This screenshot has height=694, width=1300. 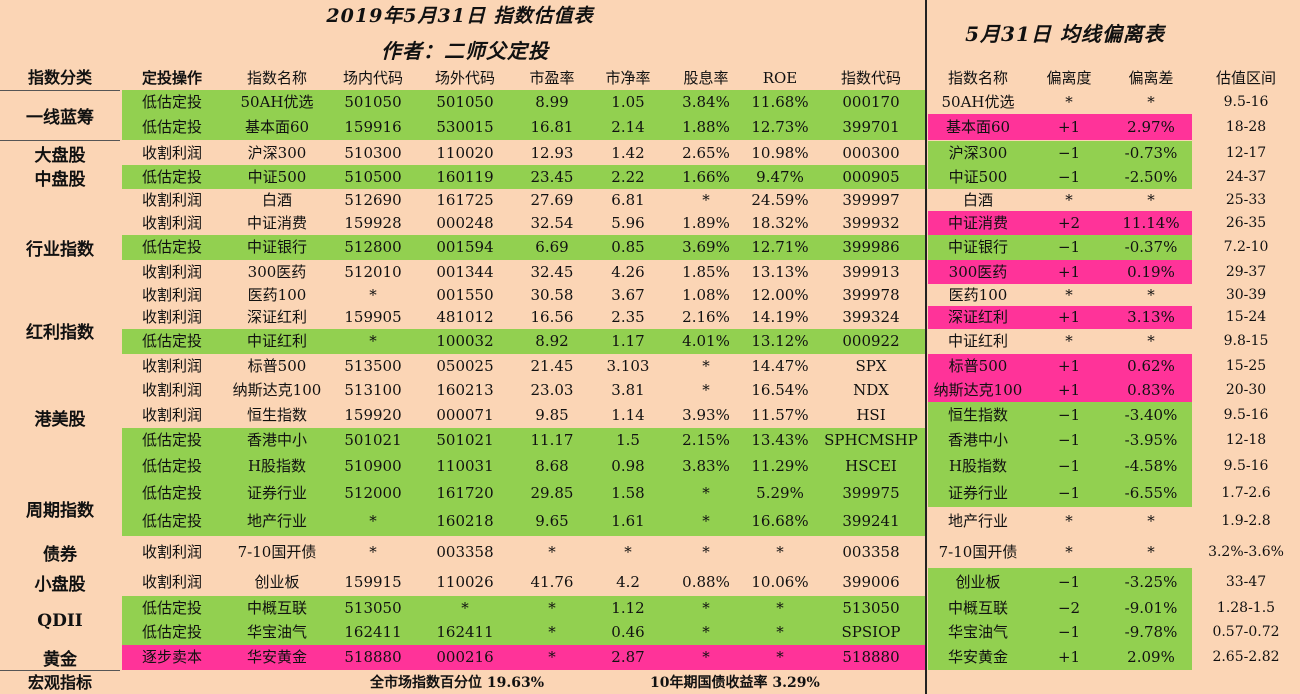 I want to click on cell-valuation-range: 15-25, so click(x=1246, y=366).